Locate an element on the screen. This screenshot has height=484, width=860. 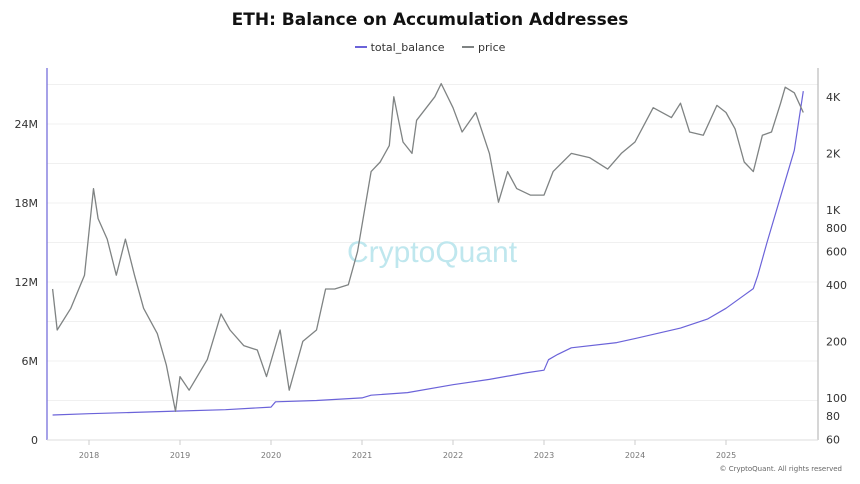
y-right-tick-label: 1K is located at coordinates (833, 210).